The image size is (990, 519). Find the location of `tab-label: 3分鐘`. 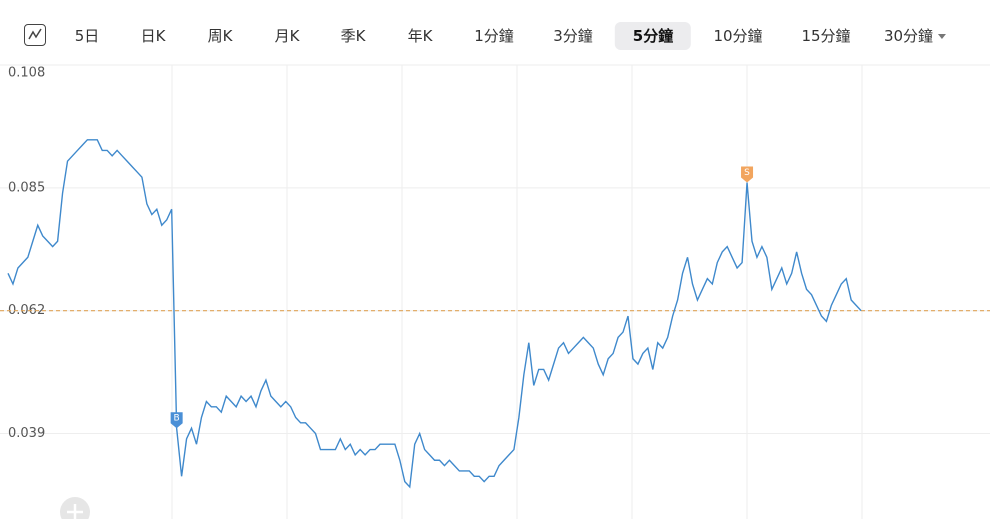

tab-label: 3分鐘 is located at coordinates (573, 36).